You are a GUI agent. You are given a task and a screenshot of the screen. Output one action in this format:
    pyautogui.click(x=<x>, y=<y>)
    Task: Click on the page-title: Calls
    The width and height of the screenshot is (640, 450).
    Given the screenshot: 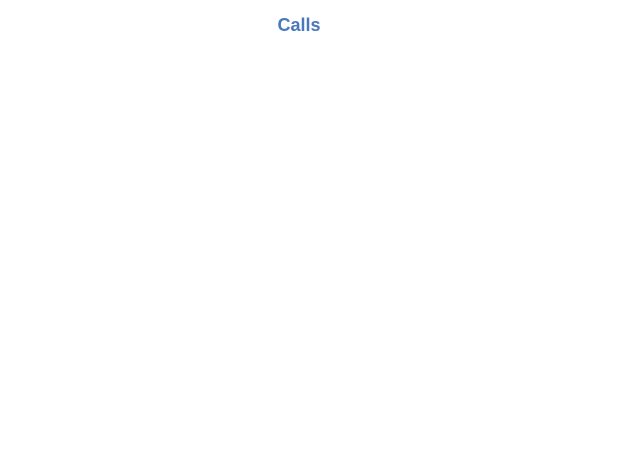 What is the action you would take?
    pyautogui.click(x=299, y=25)
    